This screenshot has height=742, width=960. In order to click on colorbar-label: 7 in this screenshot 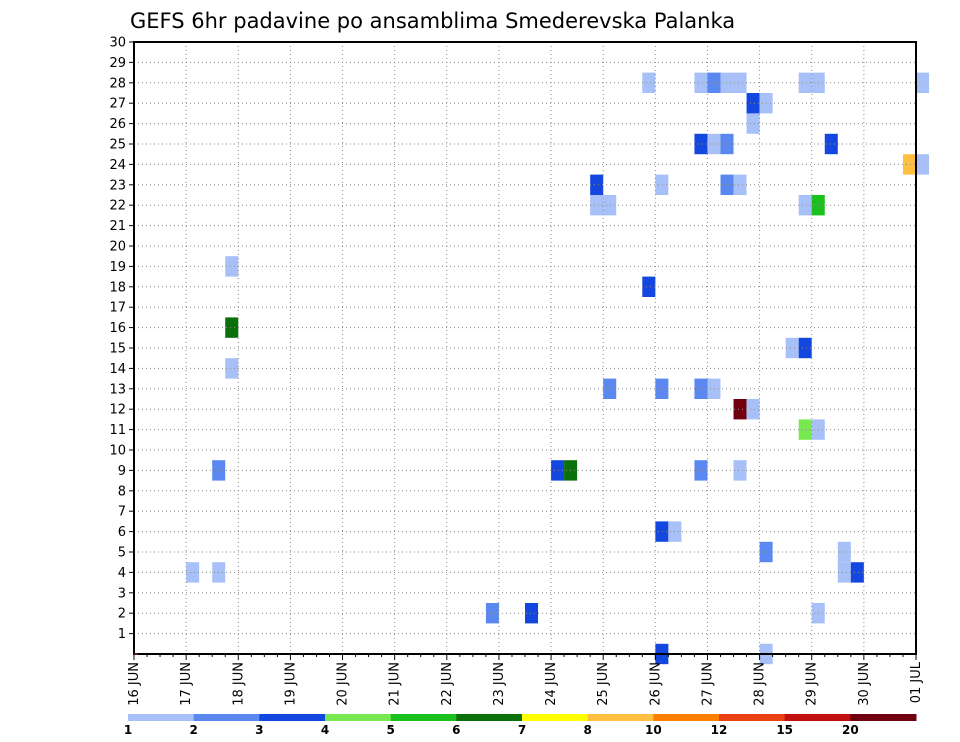, I will do `click(522, 730)`.